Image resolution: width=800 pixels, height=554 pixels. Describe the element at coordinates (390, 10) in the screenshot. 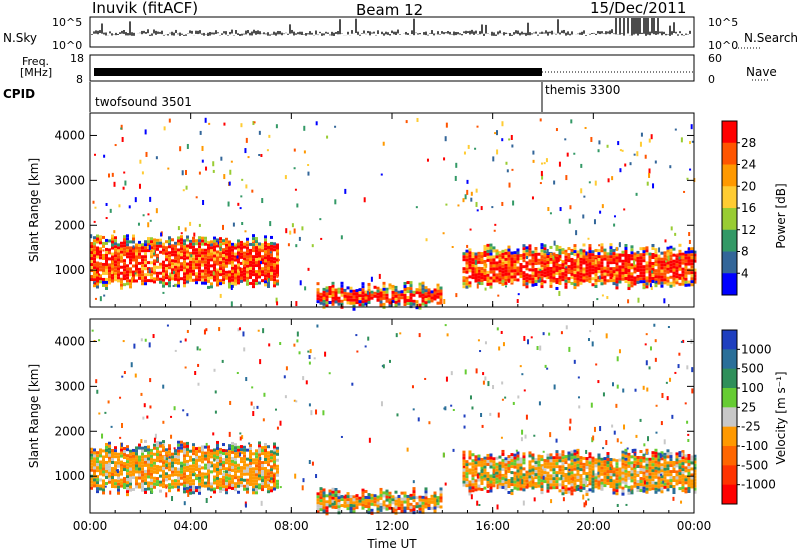

I see `beam-title: Beam 12` at that location.